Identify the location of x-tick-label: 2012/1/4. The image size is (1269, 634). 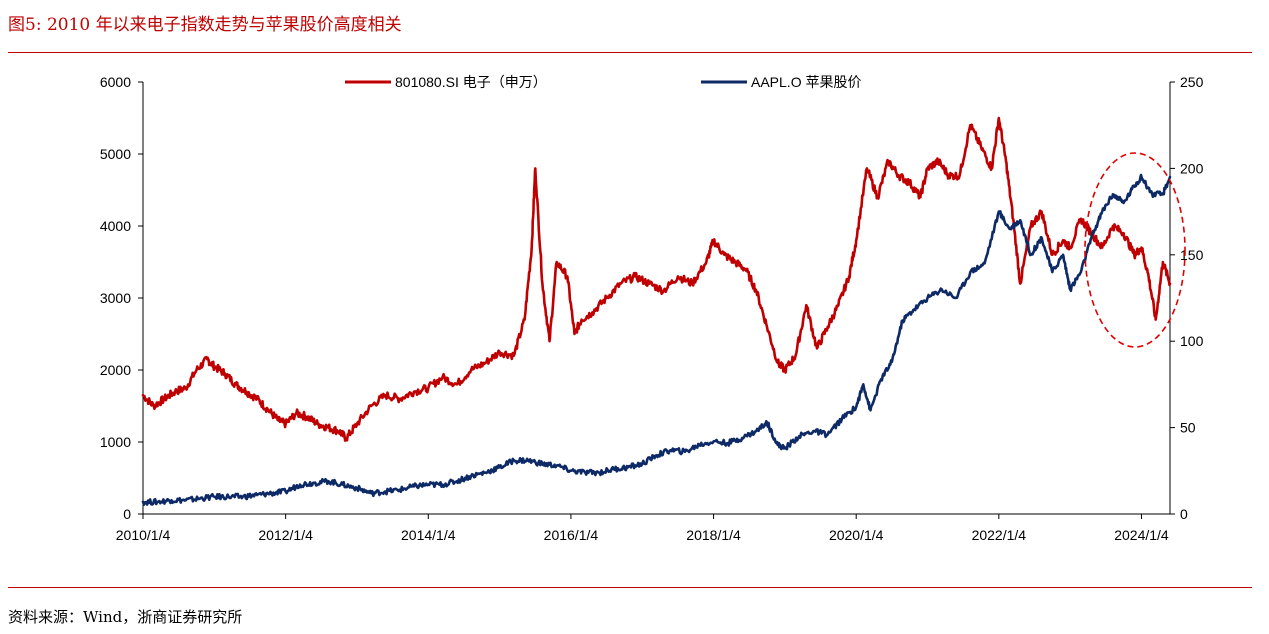
(285, 535).